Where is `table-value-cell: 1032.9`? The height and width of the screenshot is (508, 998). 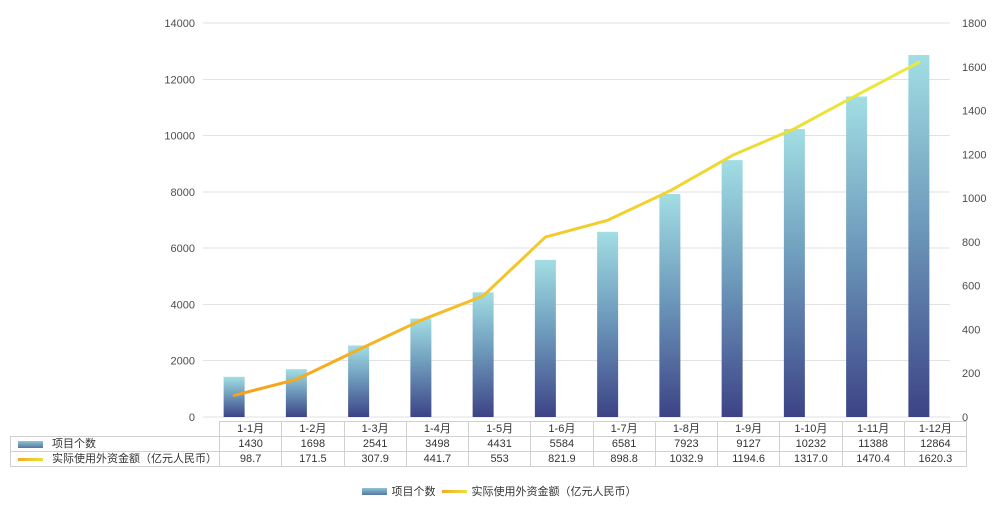 table-value-cell: 1032.9 is located at coordinates (686, 459).